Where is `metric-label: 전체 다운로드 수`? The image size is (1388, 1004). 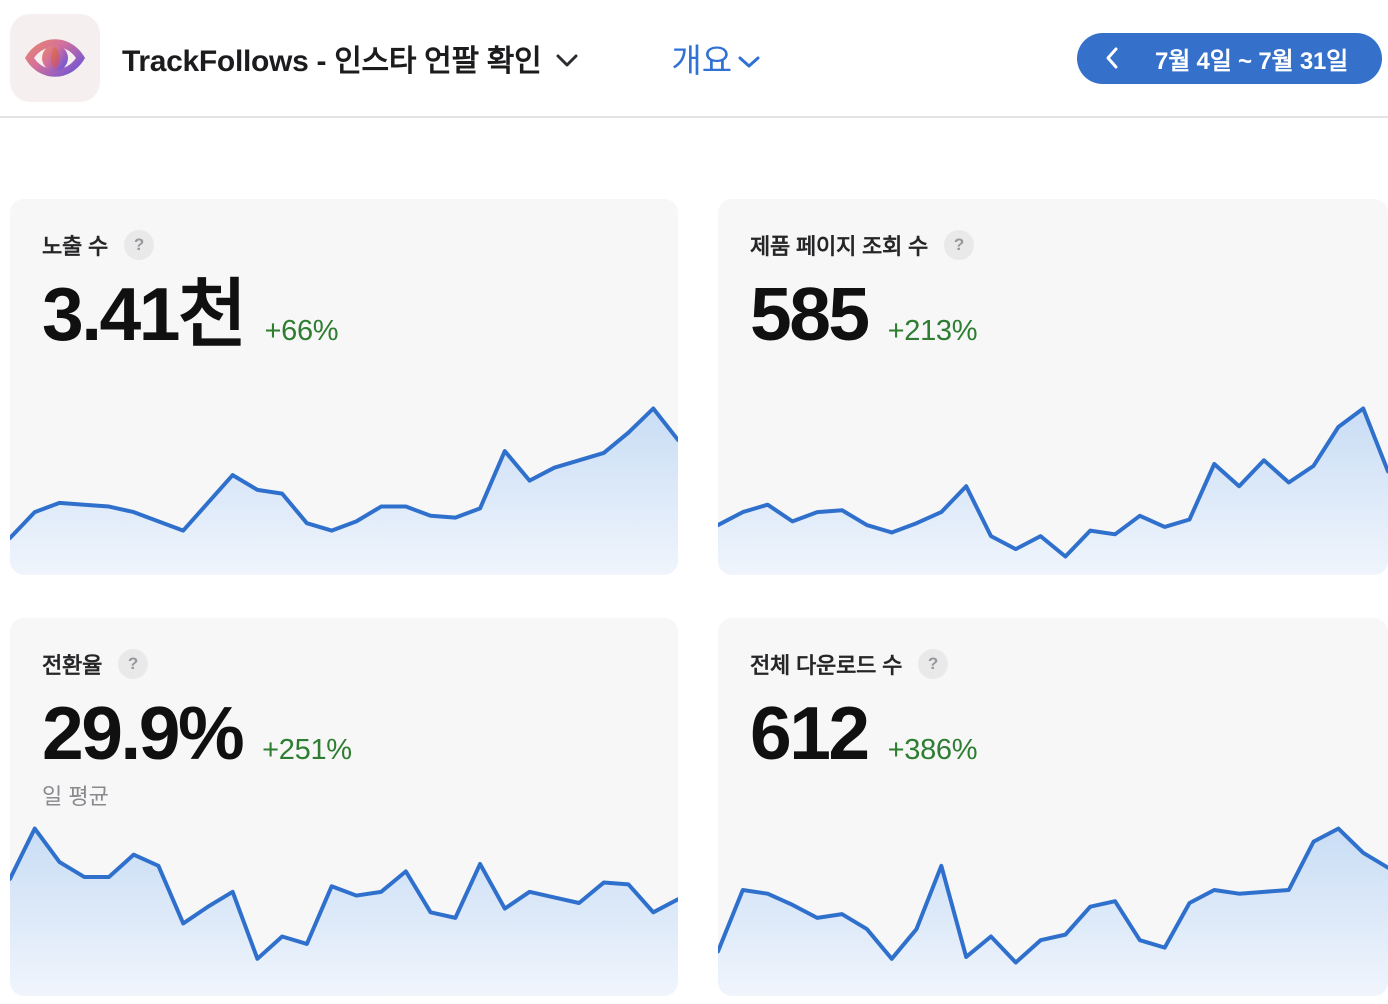 metric-label: 전체 다운로드 수 is located at coordinates (826, 665).